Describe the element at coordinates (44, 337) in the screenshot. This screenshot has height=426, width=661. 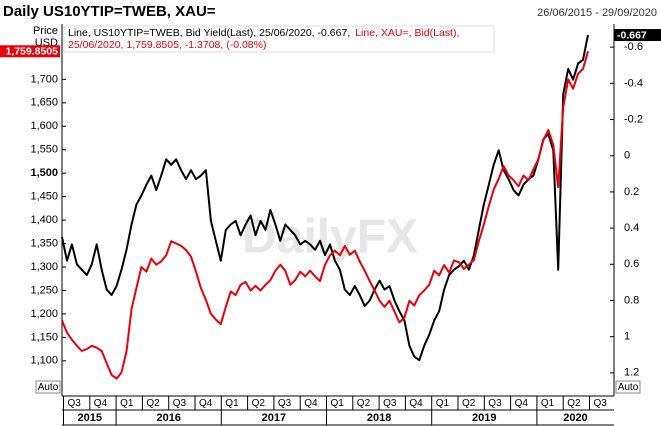
I see `y-tick-label: 1,150` at that location.